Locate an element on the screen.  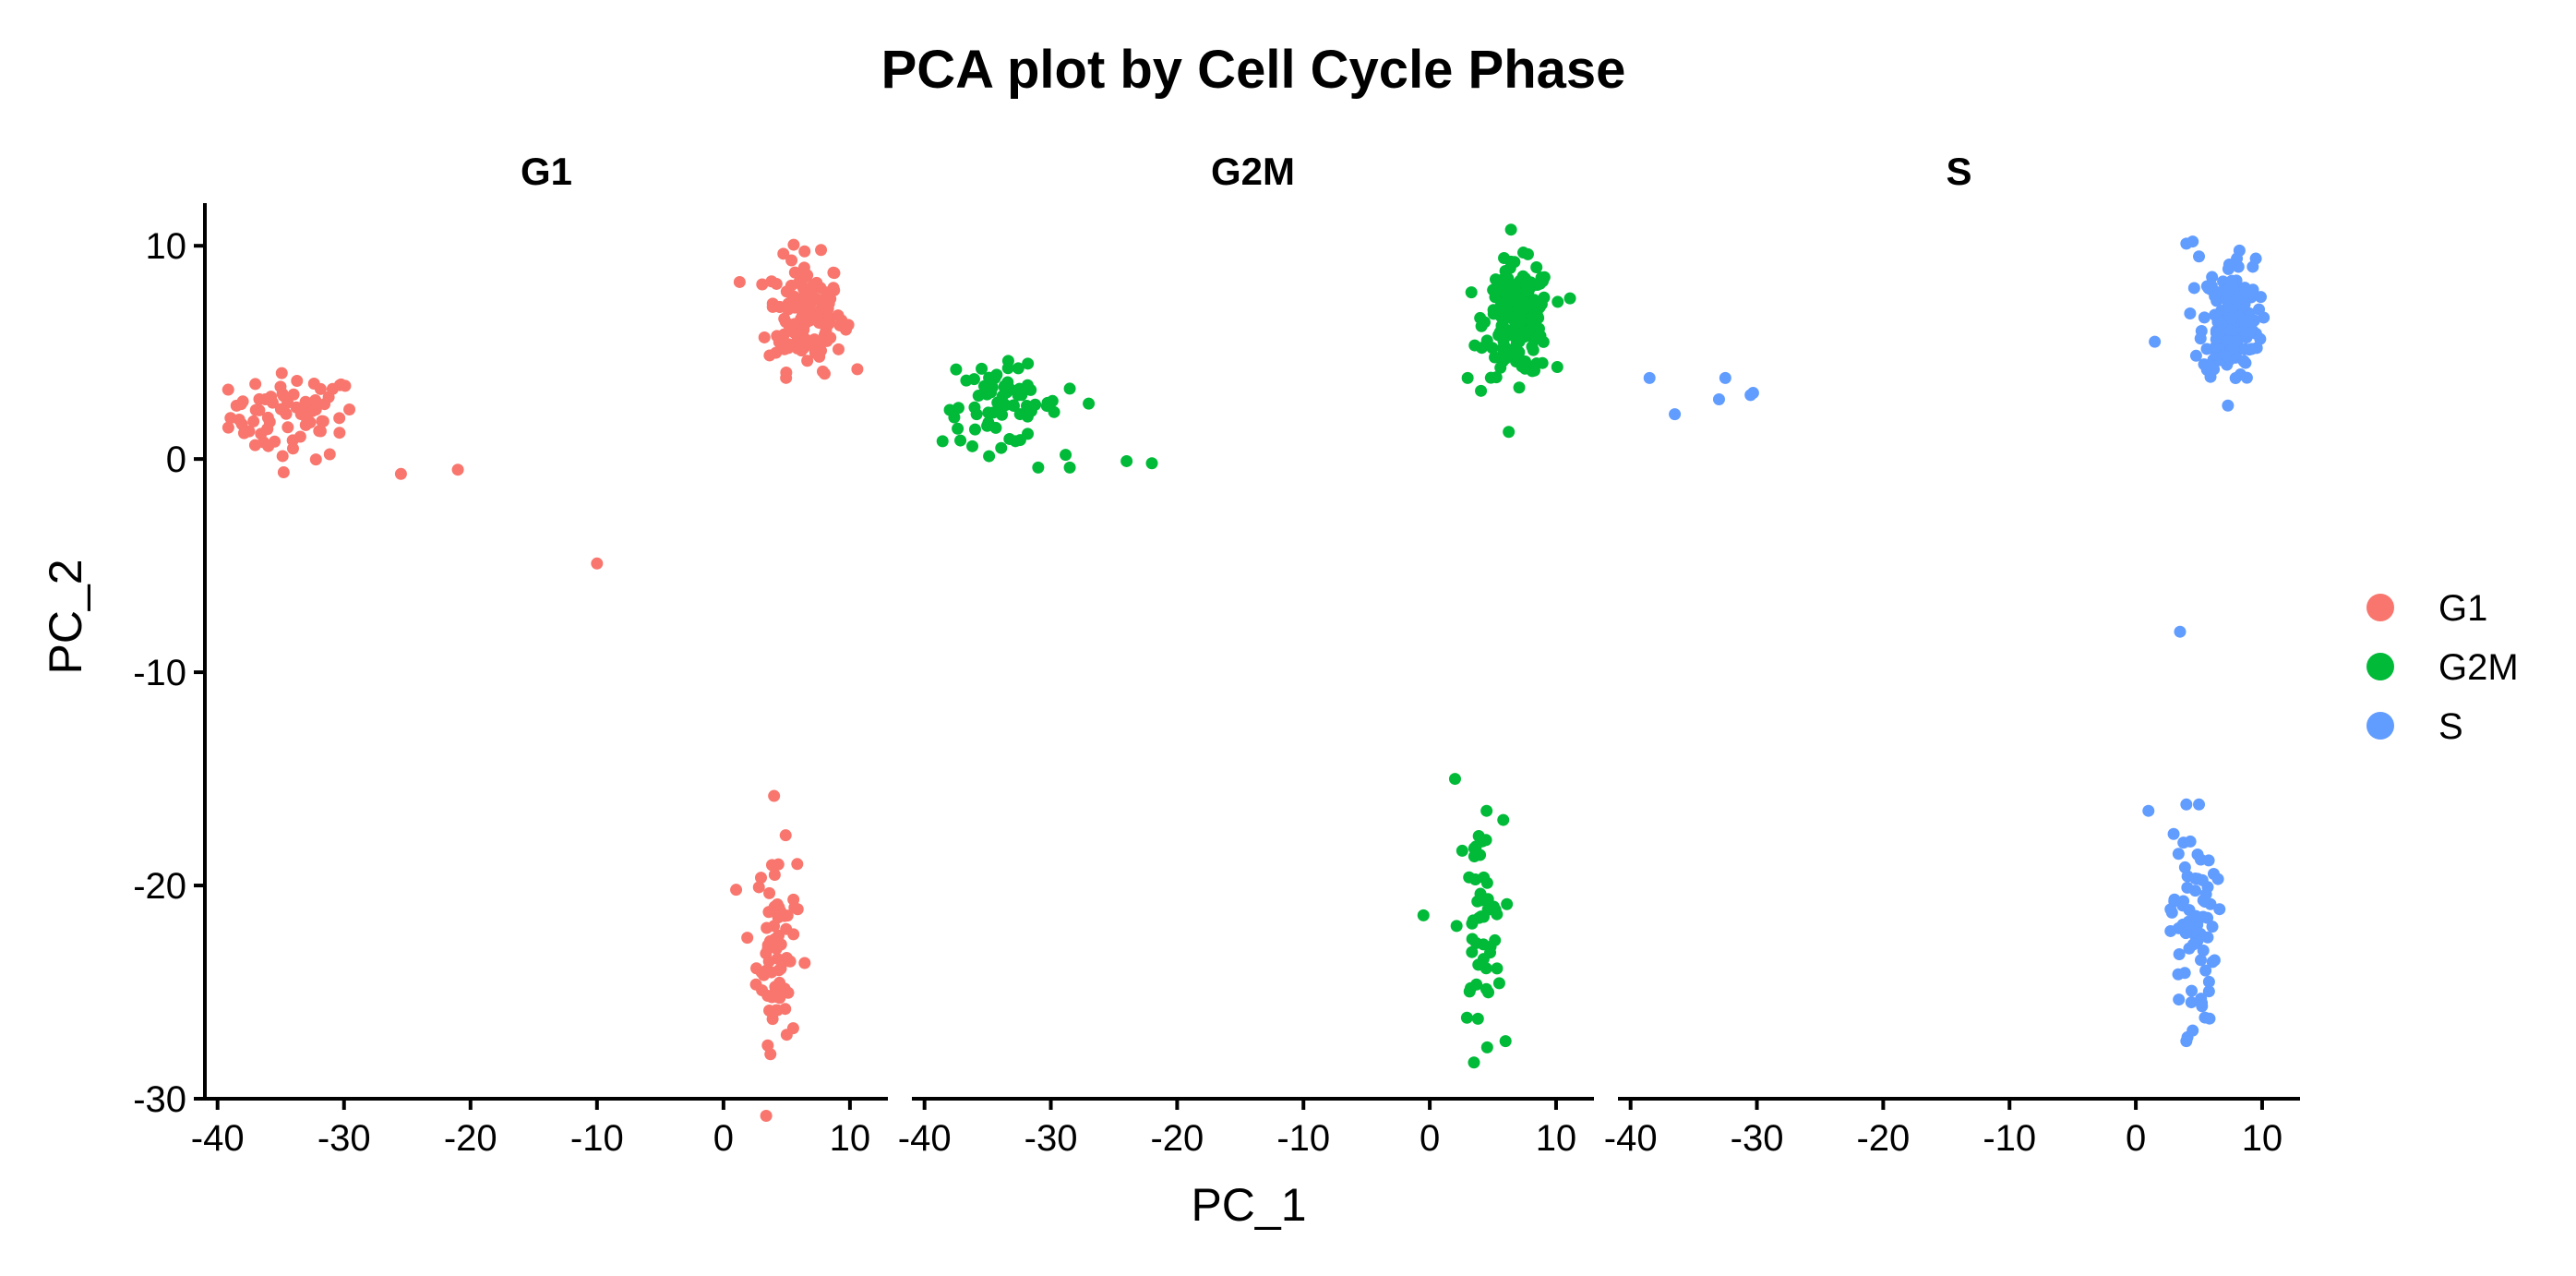
legend-marker-G2M is located at coordinates (2380, 666).